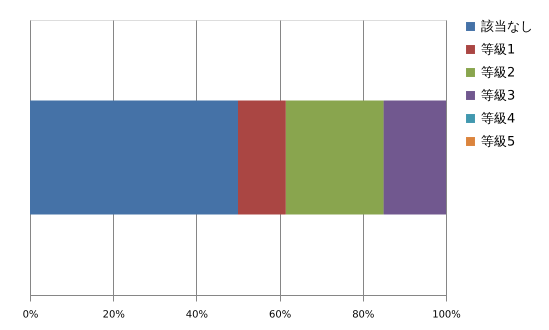 The image size is (549, 330). I want to click on legend-label: 等級5, so click(498, 142).